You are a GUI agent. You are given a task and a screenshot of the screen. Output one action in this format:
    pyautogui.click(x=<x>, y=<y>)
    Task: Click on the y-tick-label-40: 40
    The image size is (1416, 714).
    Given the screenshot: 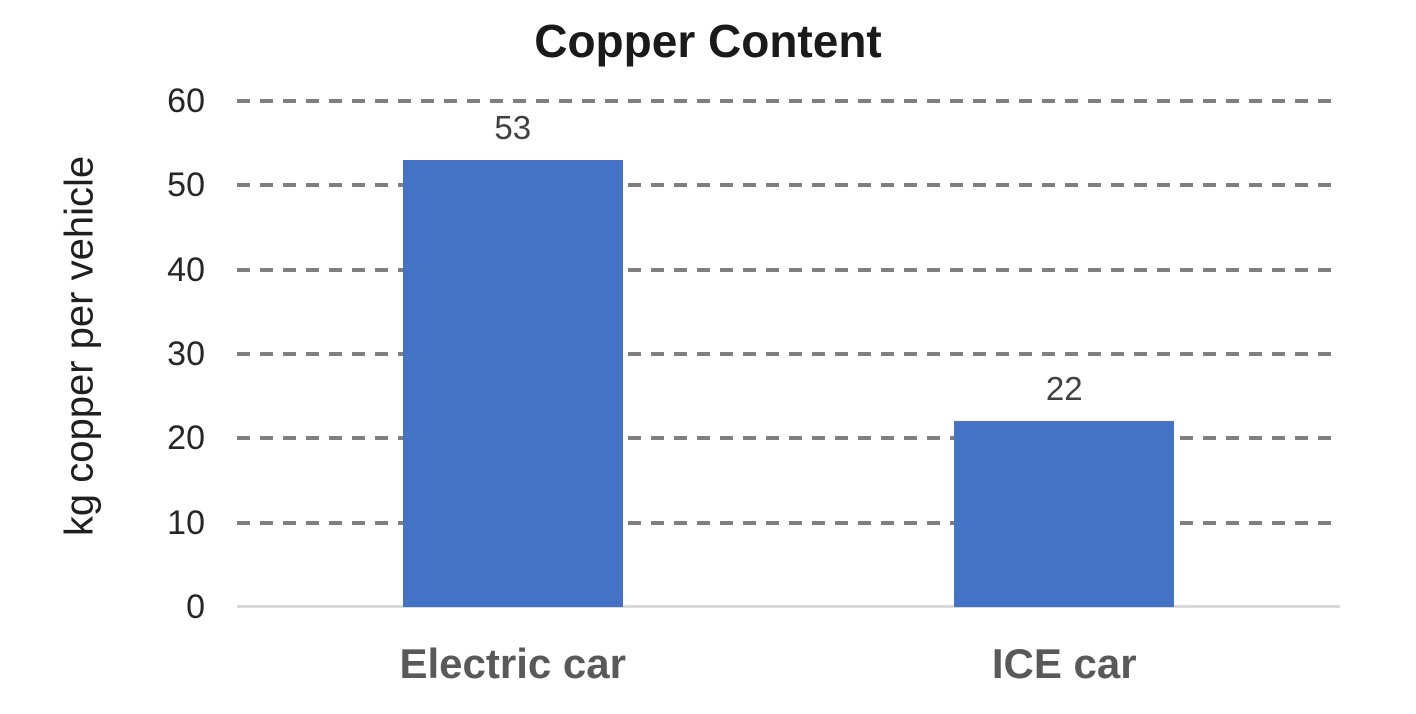 What is the action you would take?
    pyautogui.click(x=186, y=269)
    